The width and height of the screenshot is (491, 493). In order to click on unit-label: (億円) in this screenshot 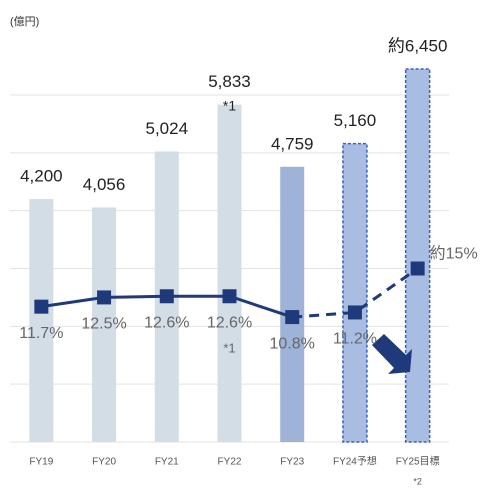, I will do `click(24, 21)`.